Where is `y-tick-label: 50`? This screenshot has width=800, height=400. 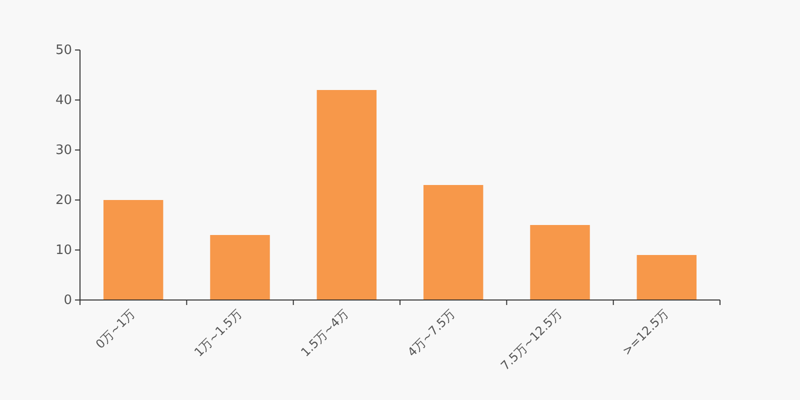 y-tick-label: 50 is located at coordinates (63, 50).